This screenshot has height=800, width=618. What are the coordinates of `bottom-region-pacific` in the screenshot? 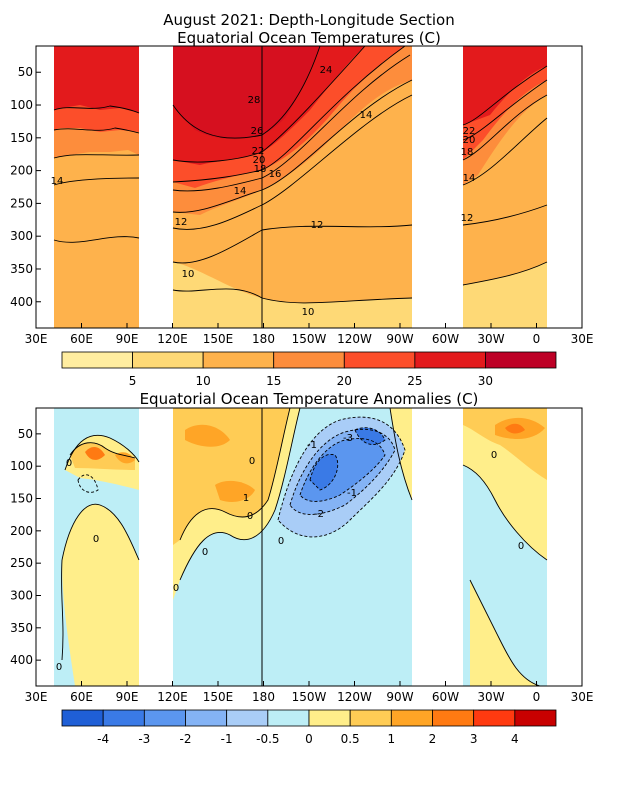 It's located at (292, 547).